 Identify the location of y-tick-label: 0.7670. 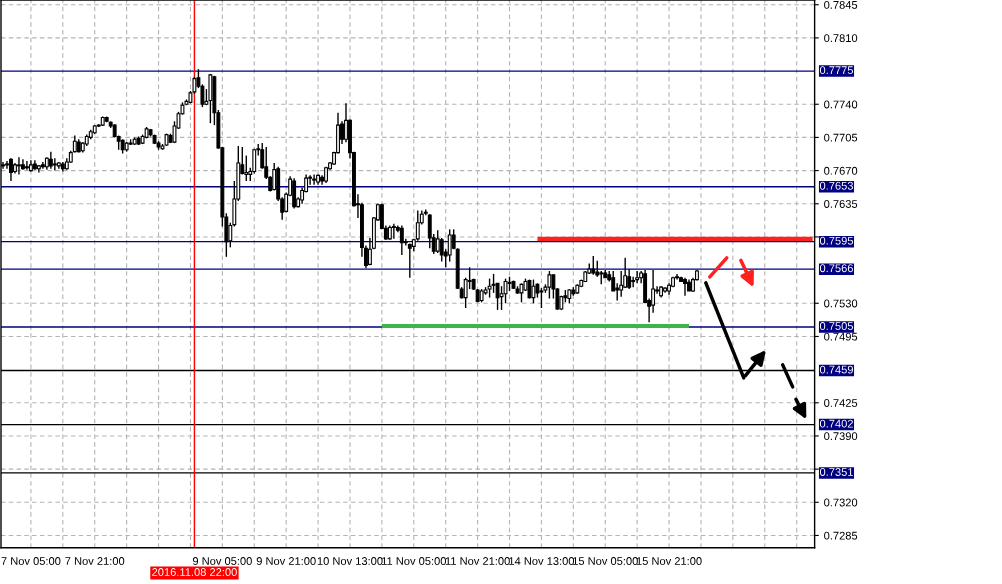
(841, 170).